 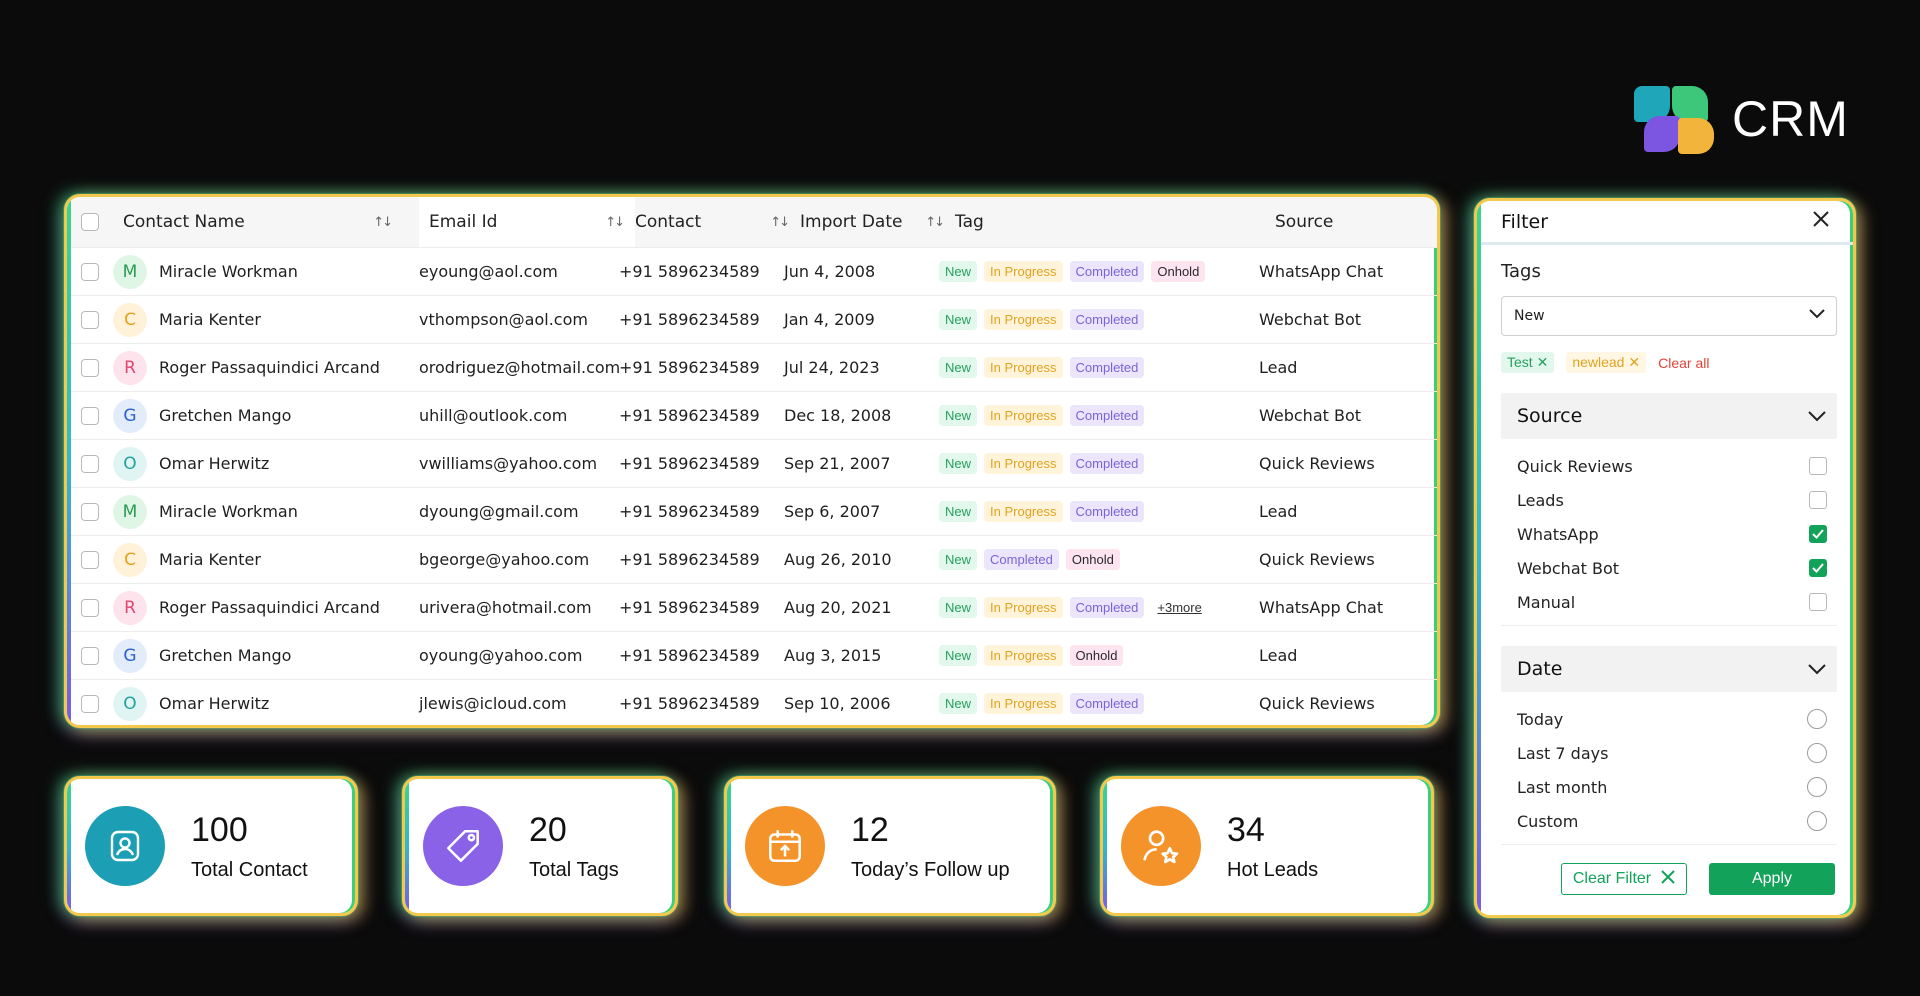 I want to click on date-option: Last 7 days, so click(x=1677, y=753).